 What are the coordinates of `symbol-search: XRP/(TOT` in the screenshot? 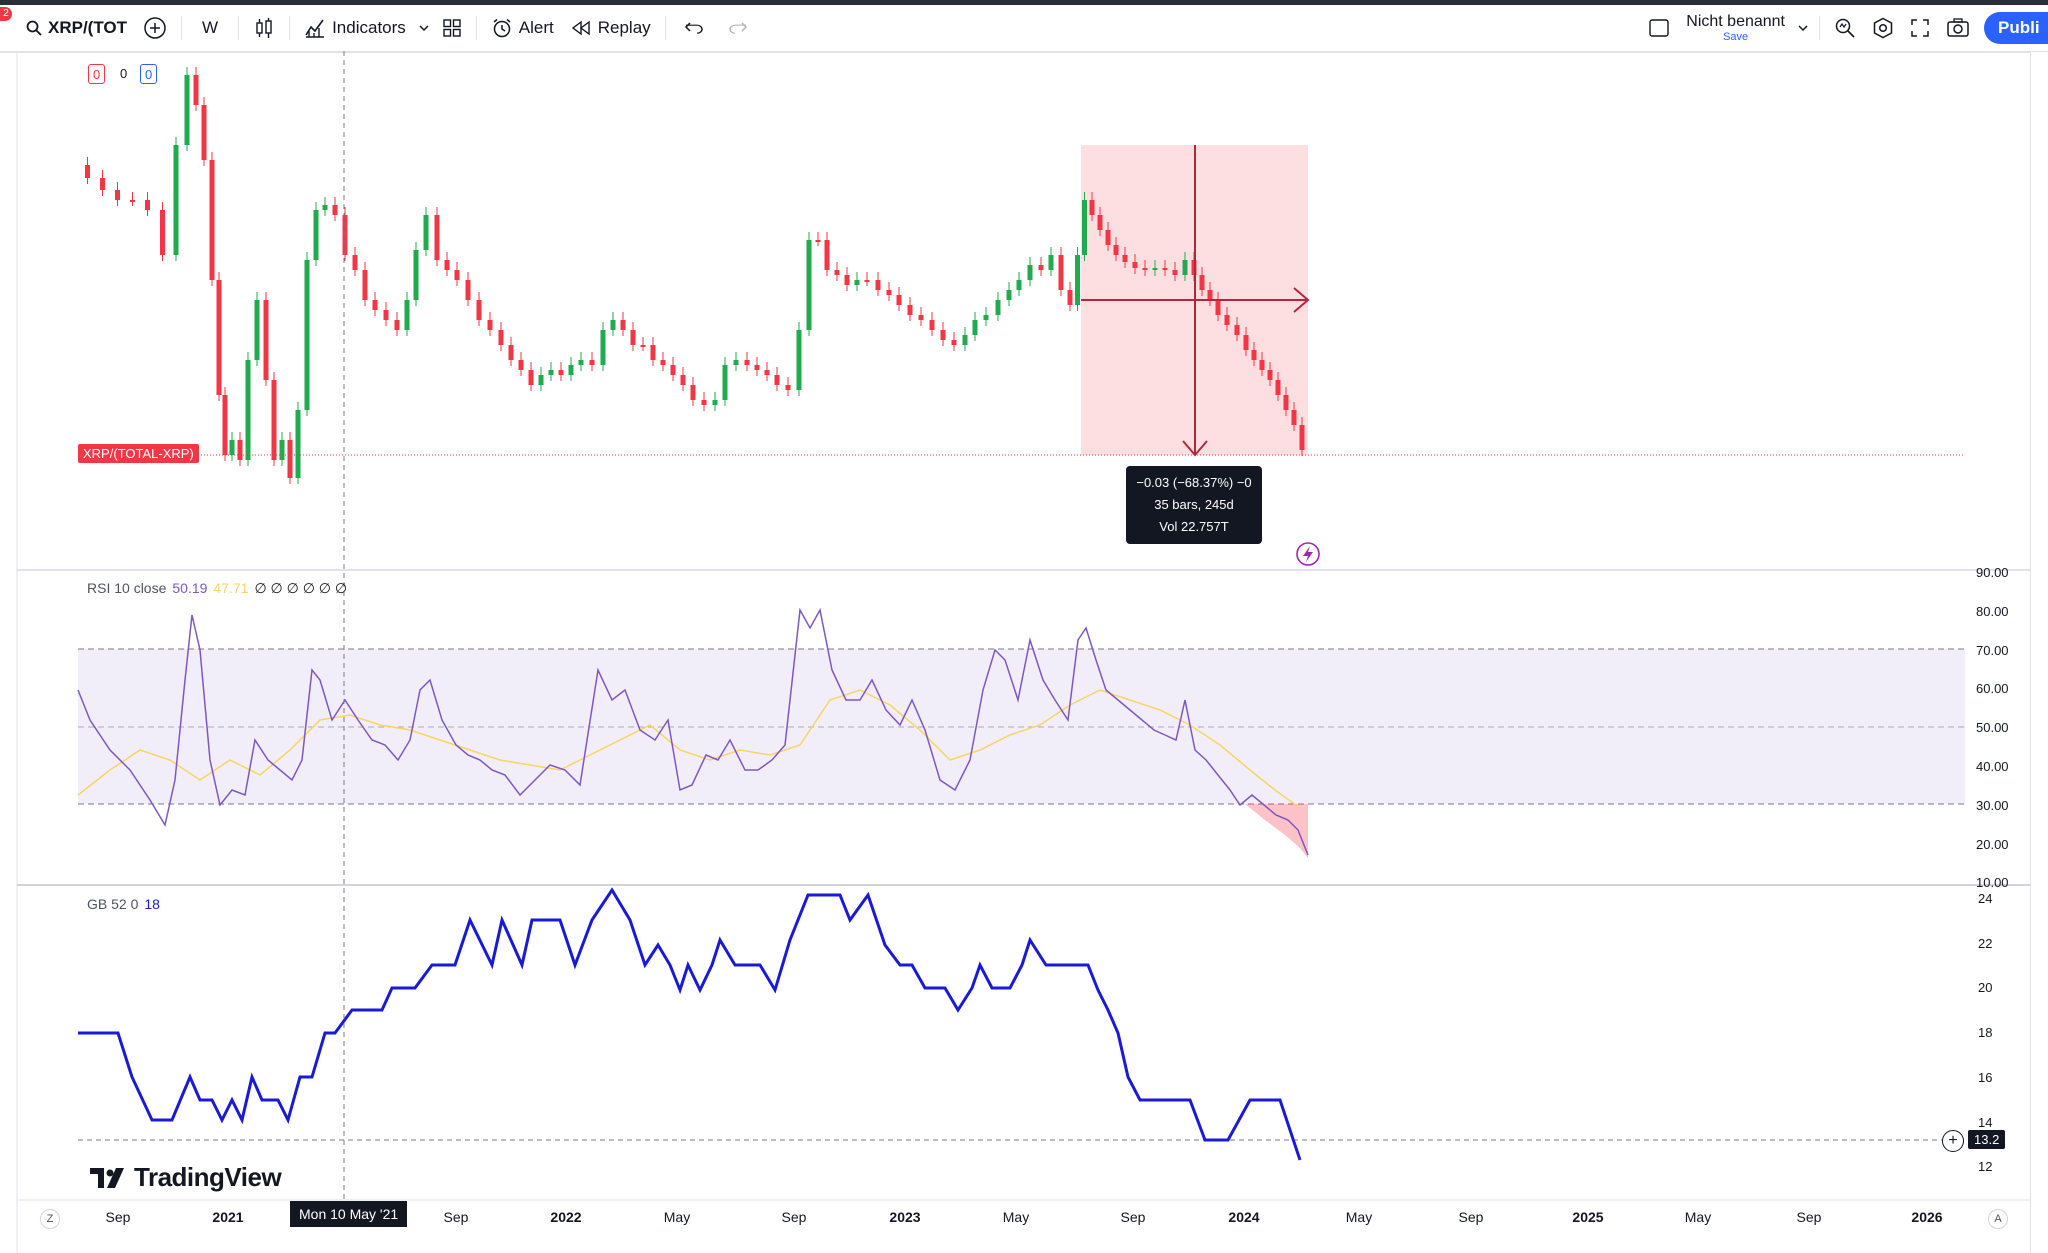 It's located at (78, 28).